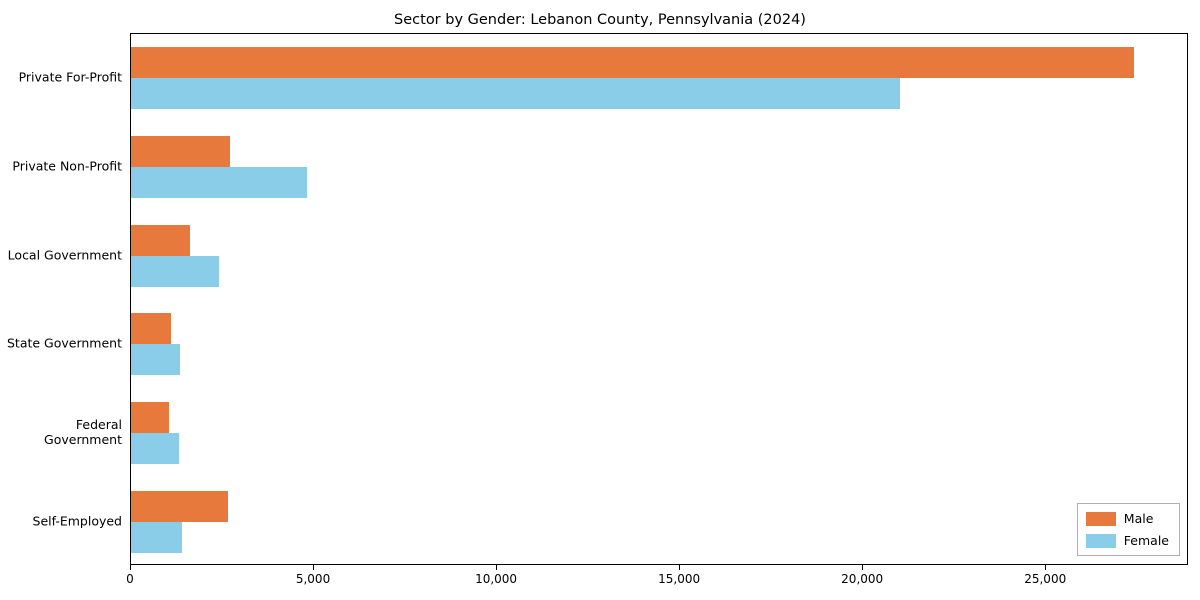  Describe the element at coordinates (1100, 540) in the screenshot. I see `legend-swatch-female` at that location.